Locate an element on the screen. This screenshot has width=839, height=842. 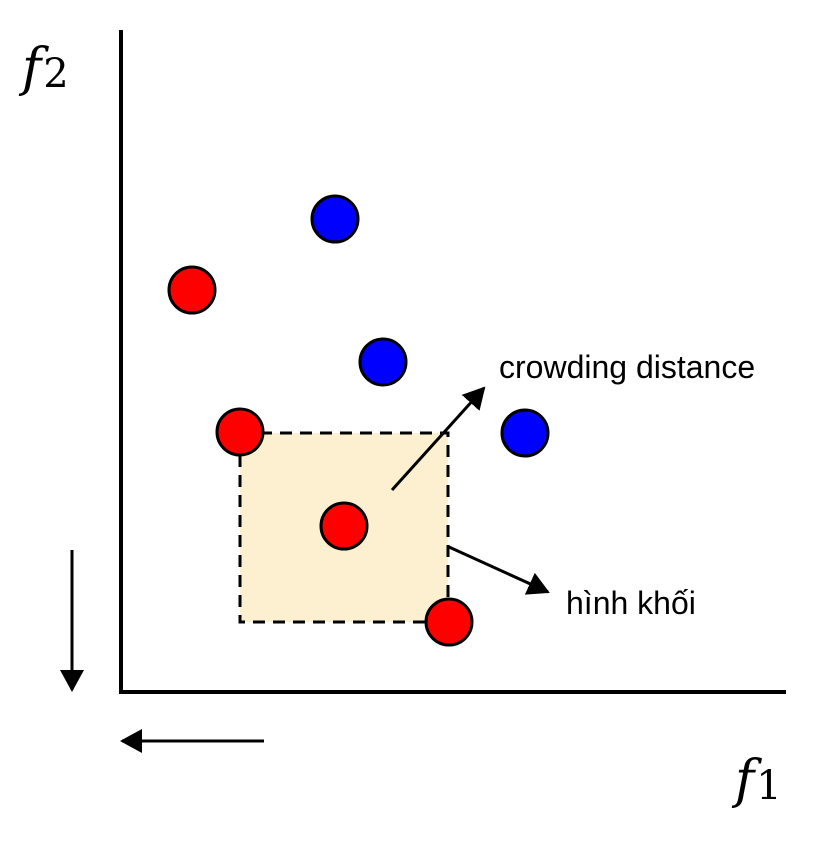
y-axis-title: f2 is located at coordinates (43, 68).